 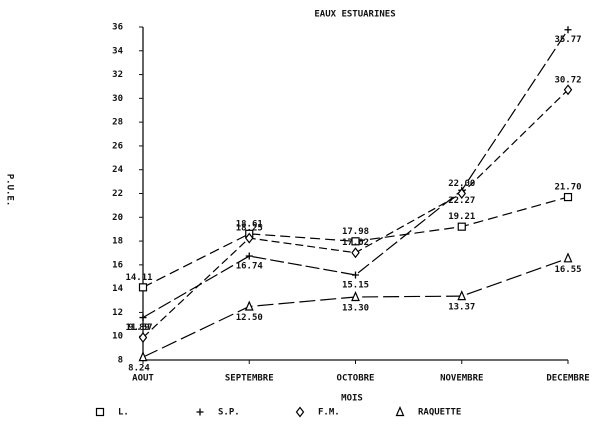 I want to click on legend-label: L., so click(x=123, y=413).